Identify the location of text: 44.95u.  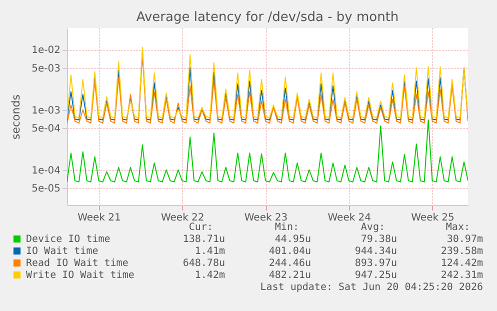
(292, 240).